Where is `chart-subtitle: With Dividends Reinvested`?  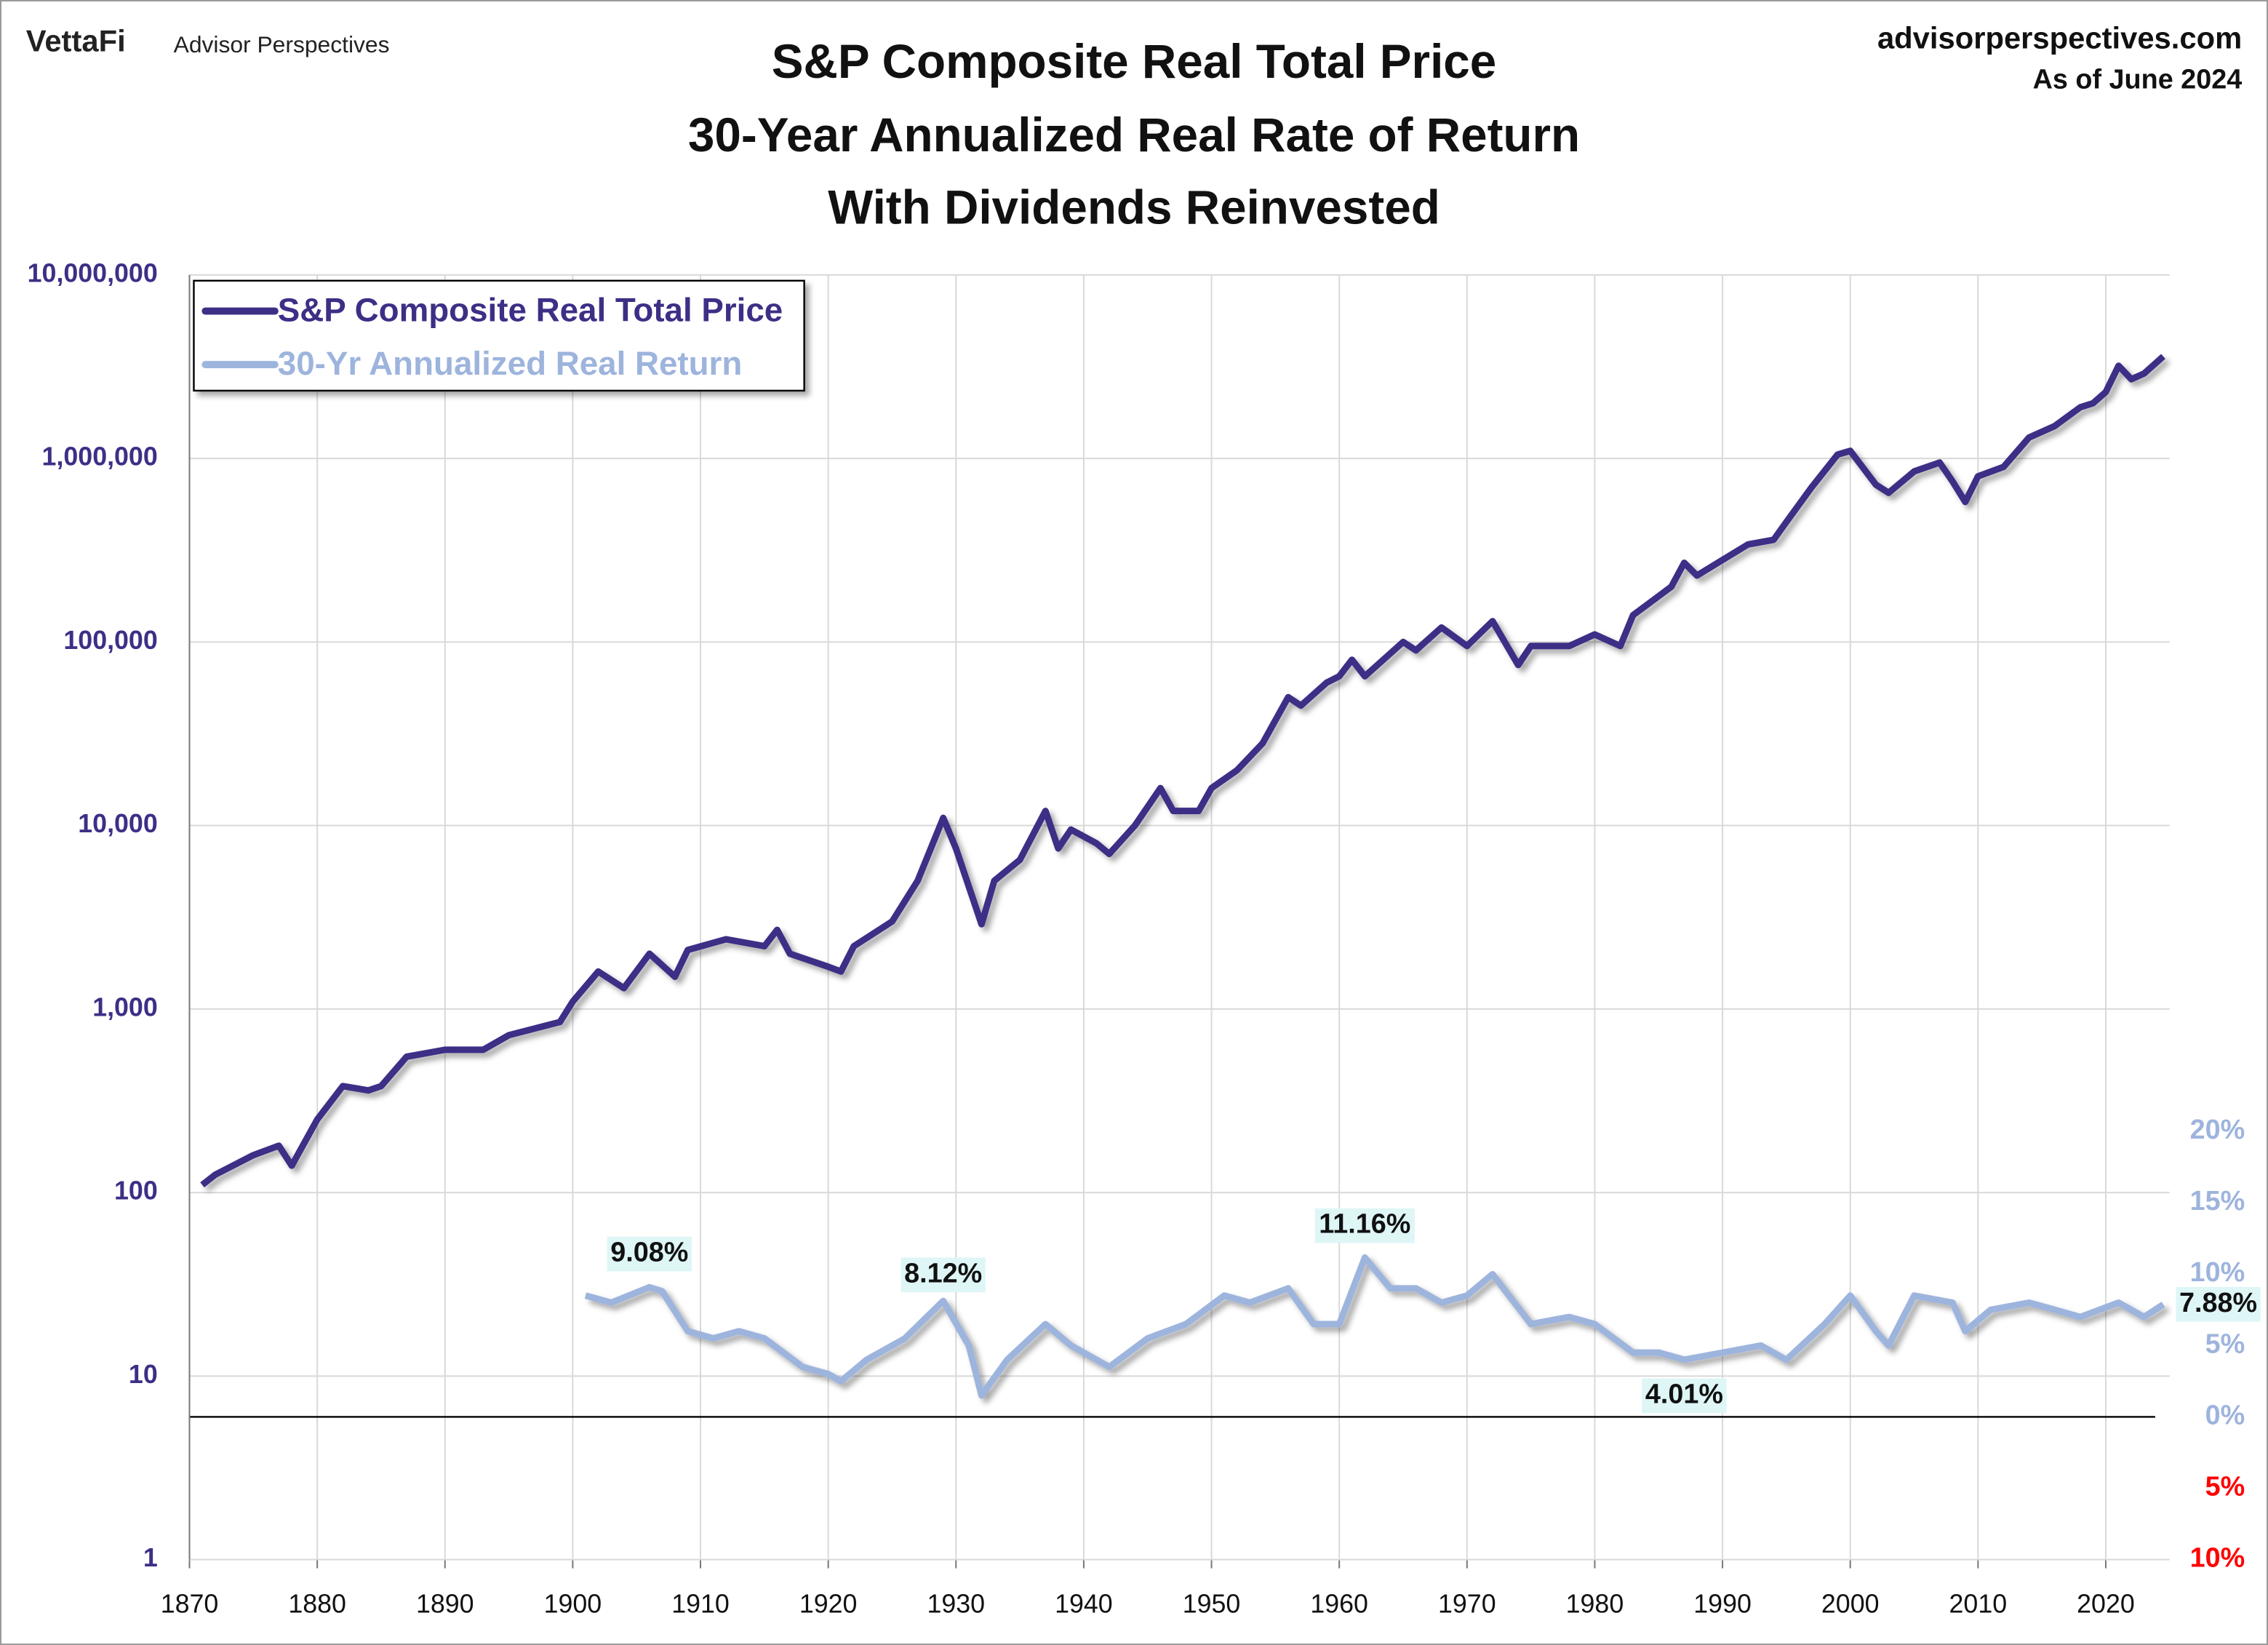 chart-subtitle: With Dividends Reinvested is located at coordinates (1134, 207).